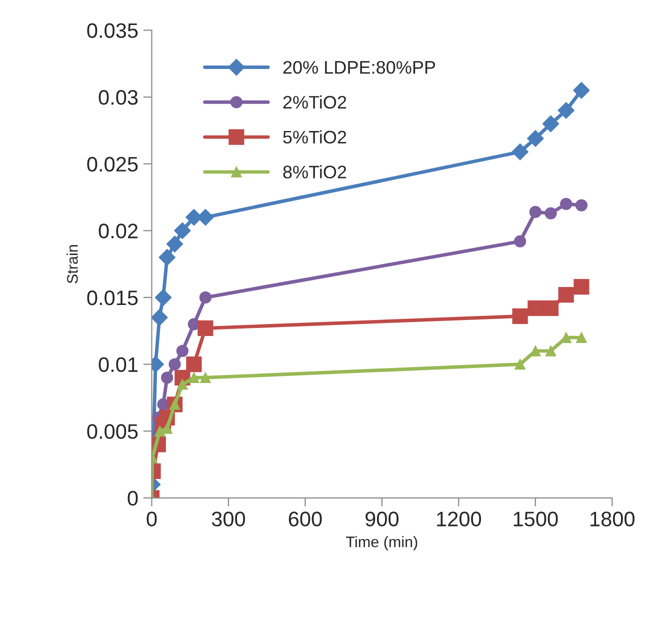 The image size is (654, 617). Describe the element at coordinates (118, 97) in the screenshot. I see `y-tick-label: 0.03` at that location.